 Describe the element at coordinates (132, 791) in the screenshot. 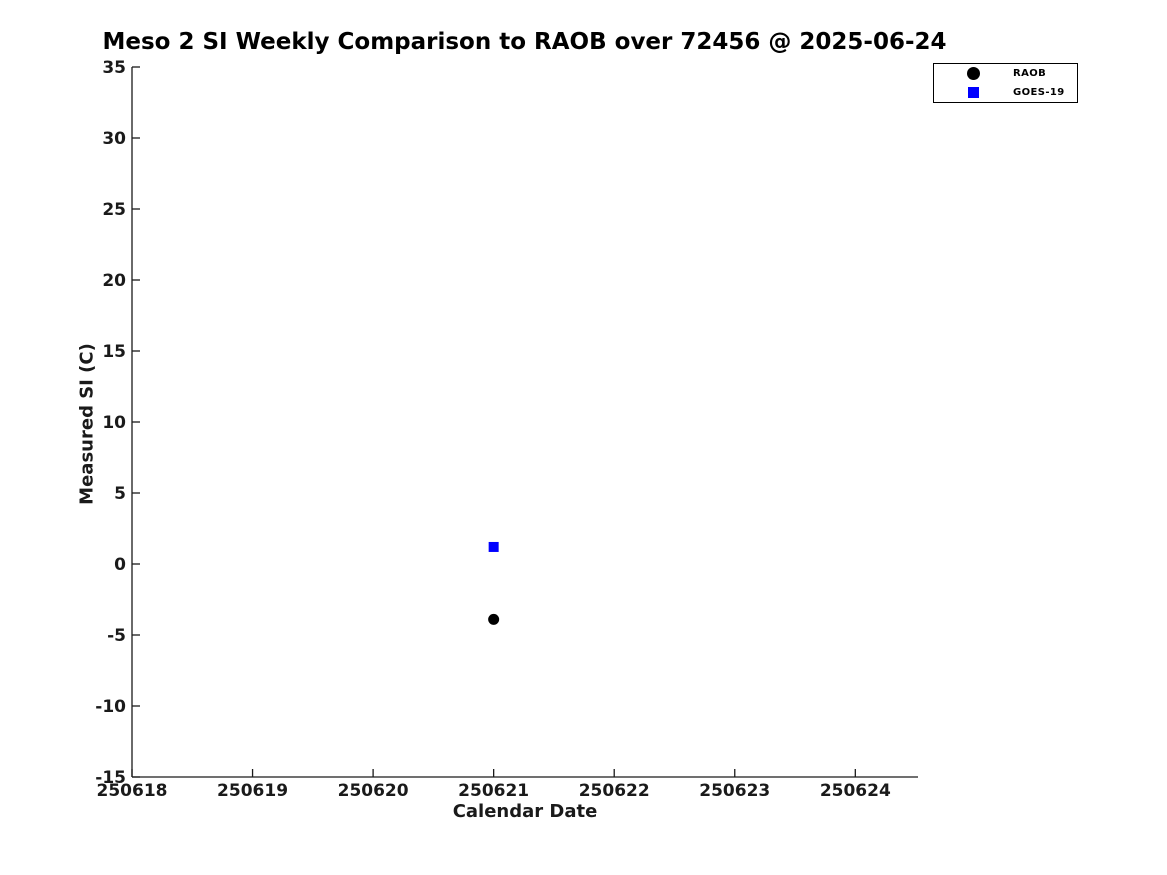

I see `x-tick-label: 250618` at that location.